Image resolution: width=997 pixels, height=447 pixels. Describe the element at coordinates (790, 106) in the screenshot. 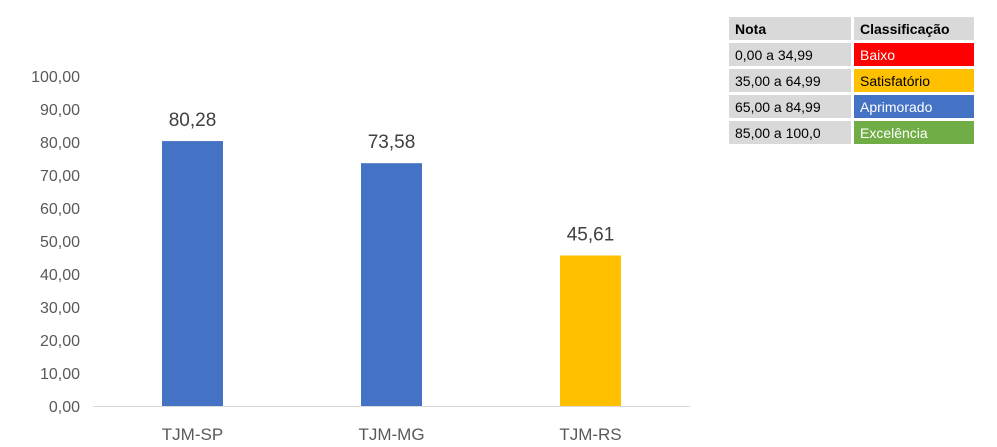

I see `nota-range: 65,00 a 84,99` at that location.